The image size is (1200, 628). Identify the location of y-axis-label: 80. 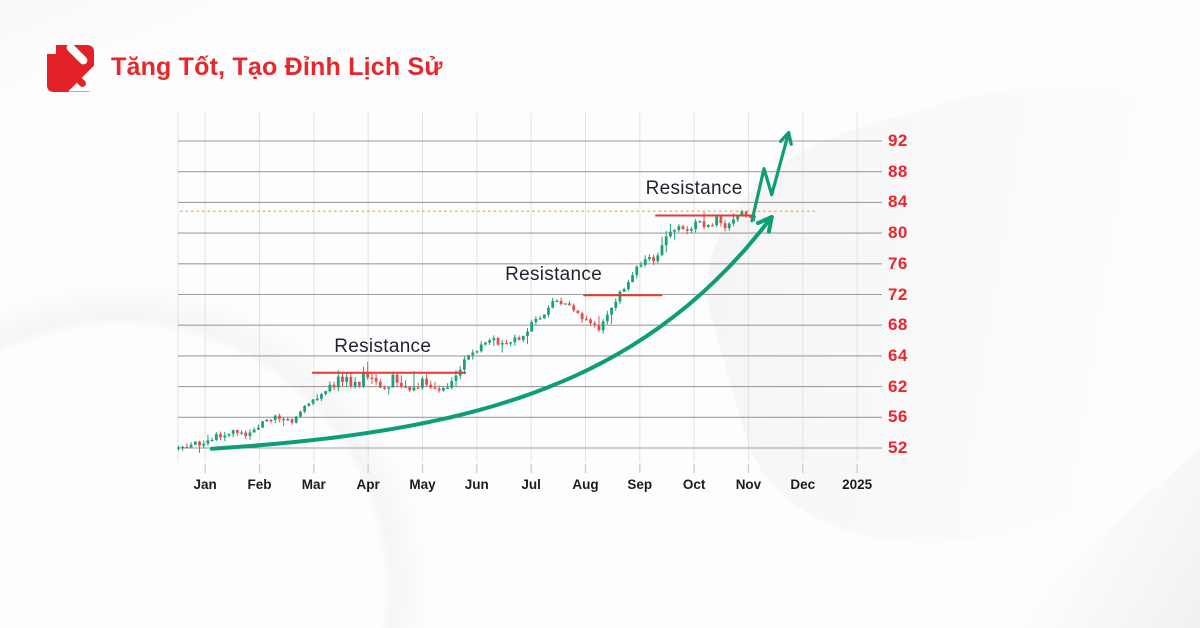
(898, 233).